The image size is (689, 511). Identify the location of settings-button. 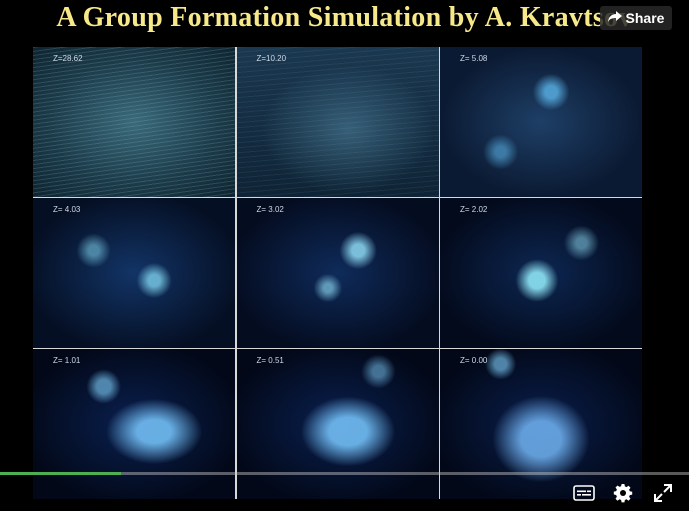
(623, 495).